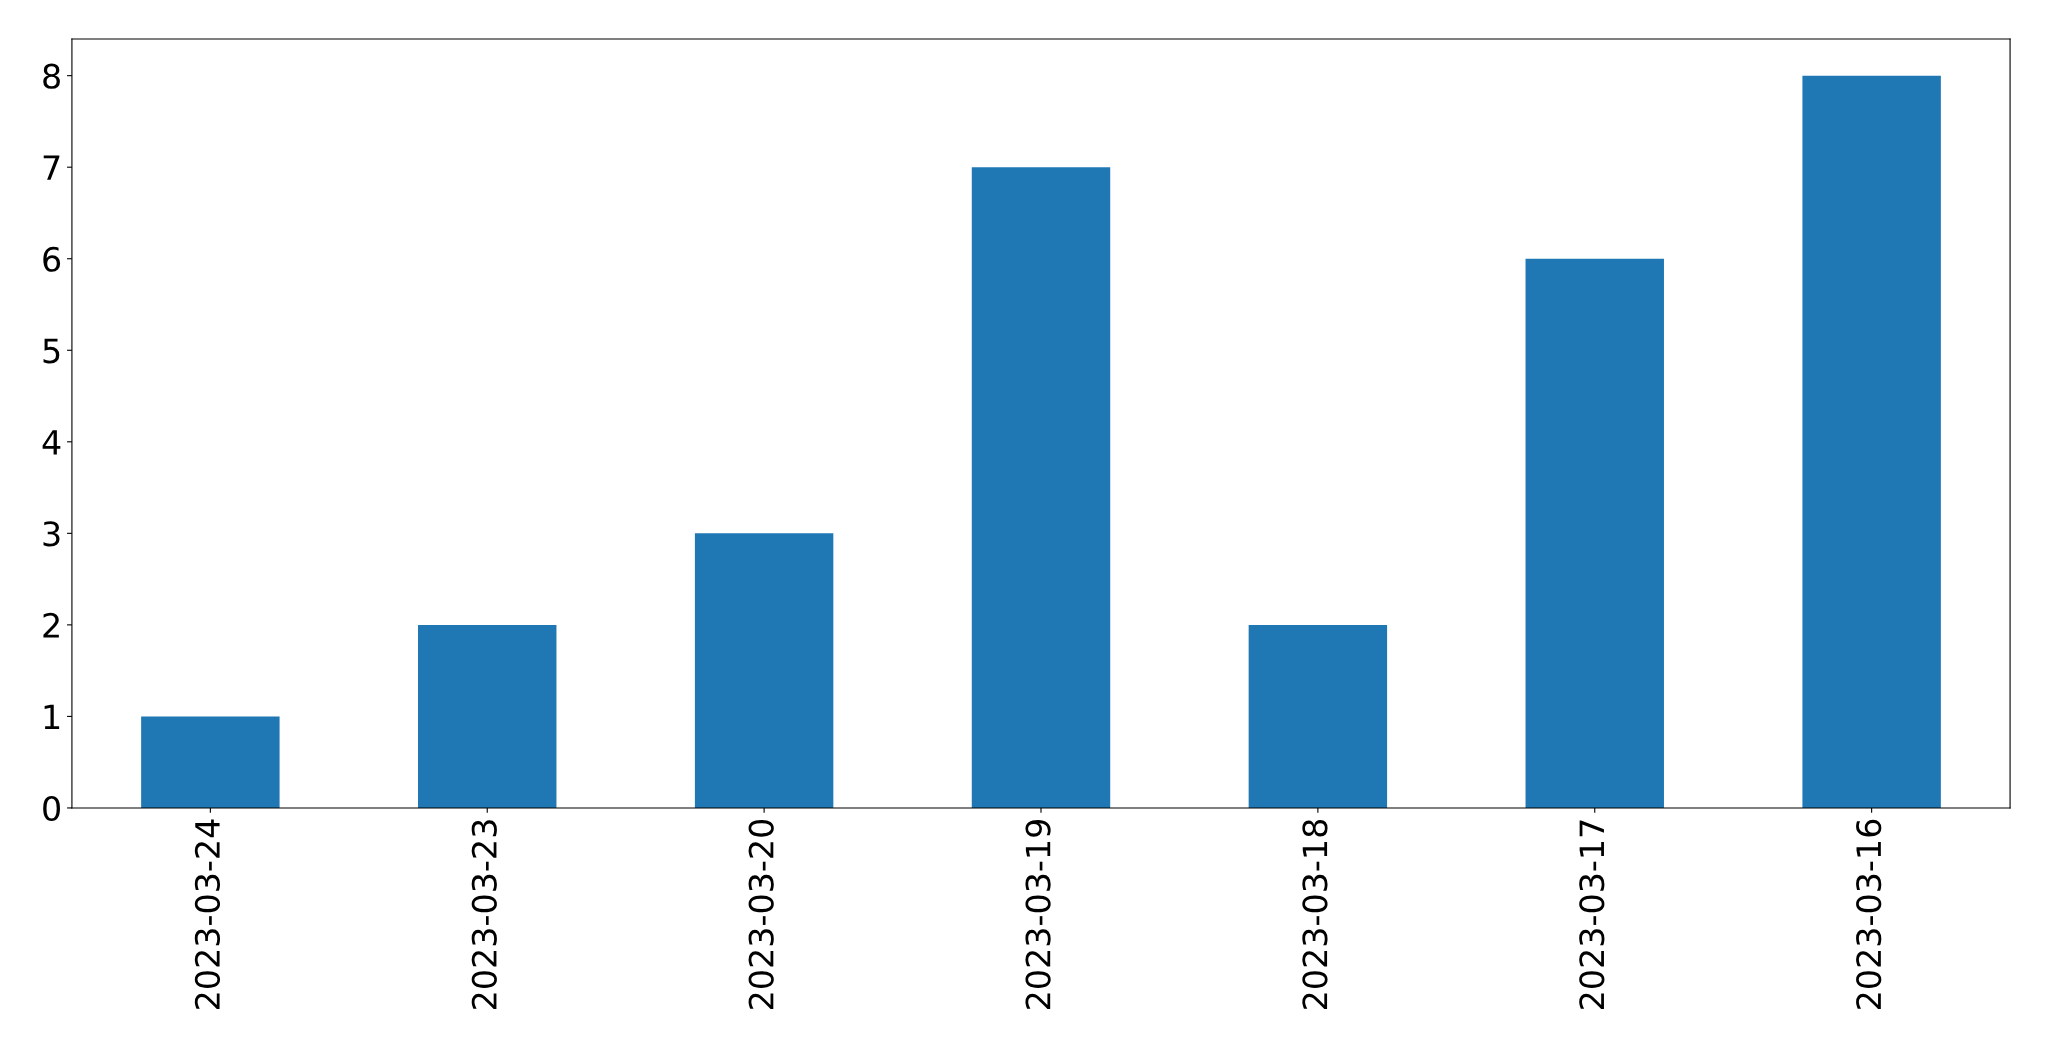  What do you see at coordinates (51, 625) in the screenshot?
I see `y-tick-label: 2` at bounding box center [51, 625].